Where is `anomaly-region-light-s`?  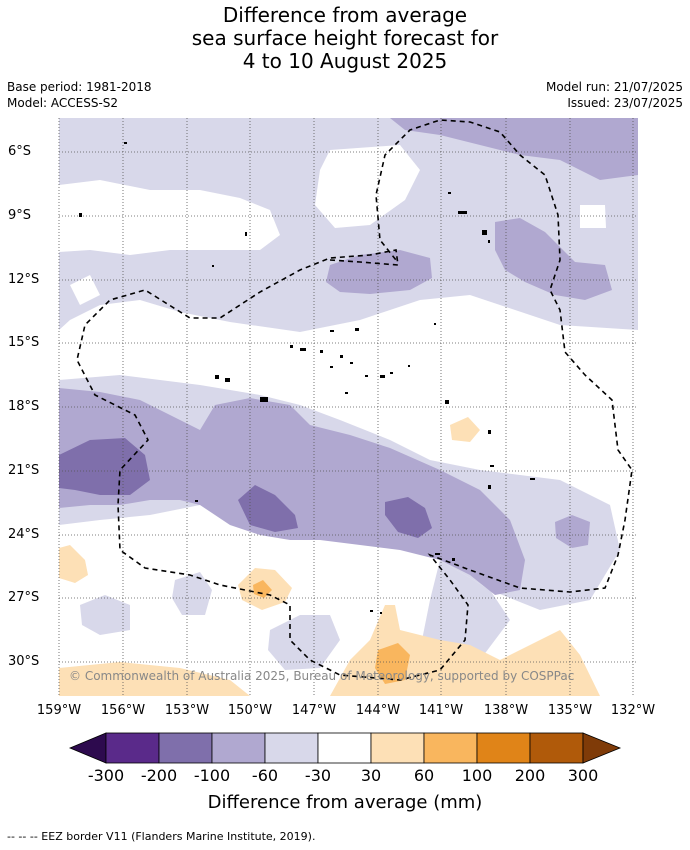 anomaly-region-light-s is located at coordinates (304, 642).